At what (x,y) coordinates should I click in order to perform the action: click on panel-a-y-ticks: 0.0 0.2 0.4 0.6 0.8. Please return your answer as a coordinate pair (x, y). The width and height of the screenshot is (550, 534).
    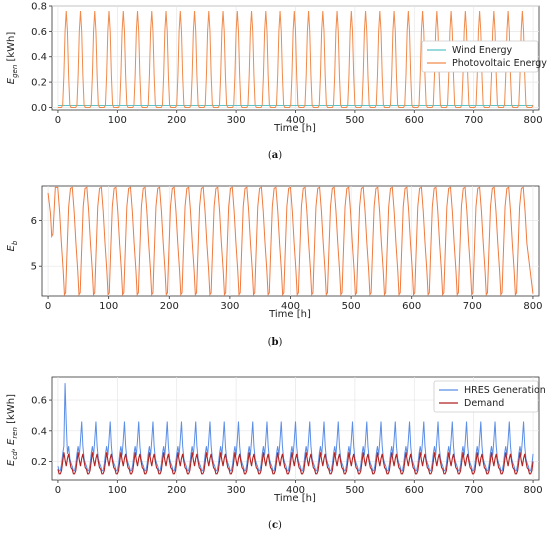
    Looking at the image, I should click on (41, 58).